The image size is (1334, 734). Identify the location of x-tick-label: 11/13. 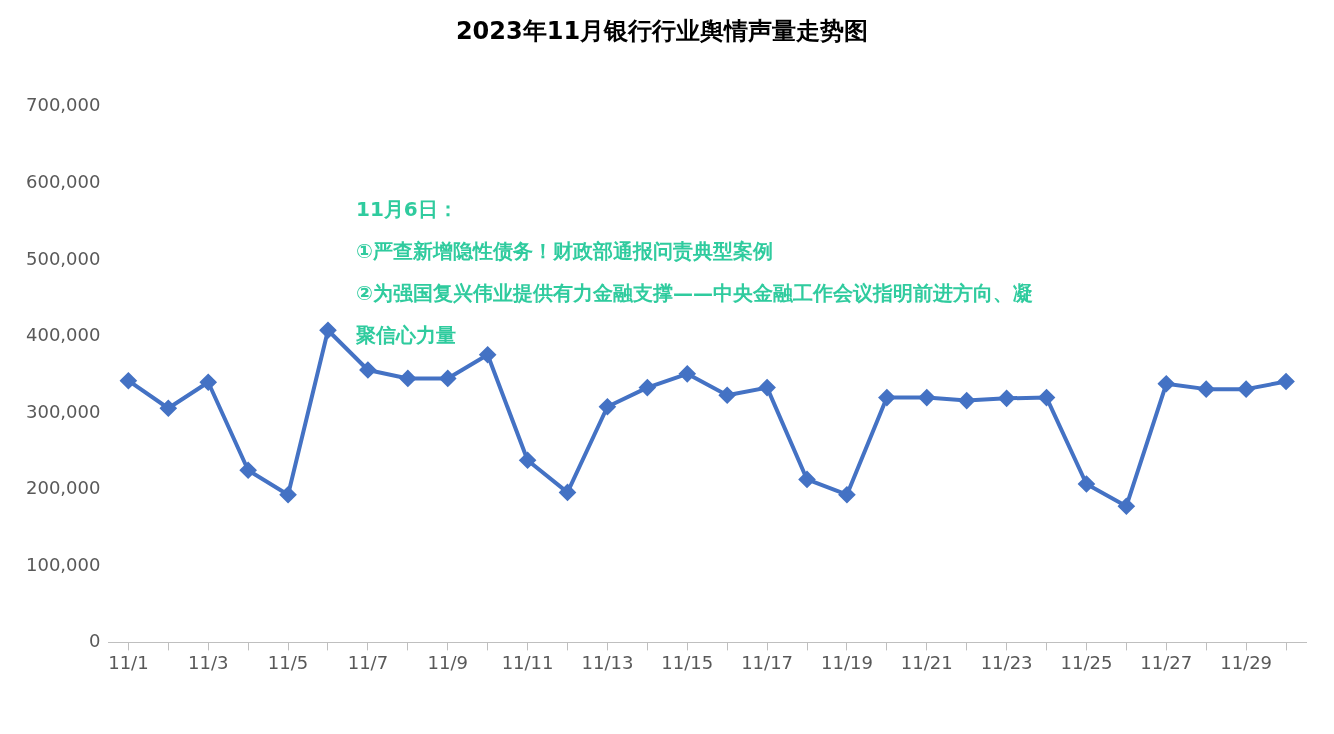
(607, 662).